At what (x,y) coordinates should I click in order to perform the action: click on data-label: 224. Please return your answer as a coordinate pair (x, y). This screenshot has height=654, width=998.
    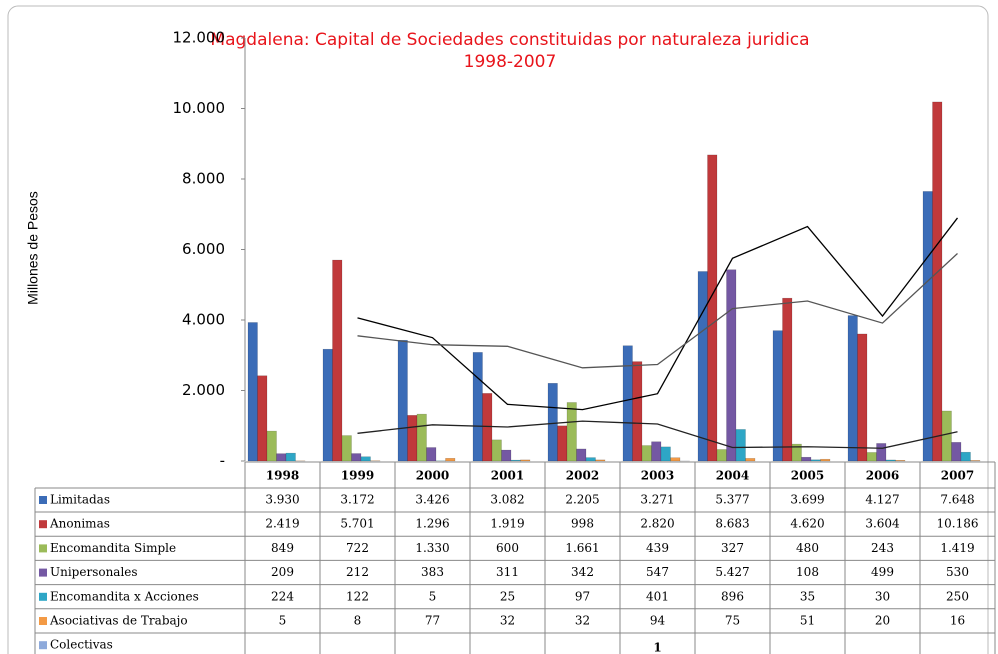
    Looking at the image, I should click on (282, 596).